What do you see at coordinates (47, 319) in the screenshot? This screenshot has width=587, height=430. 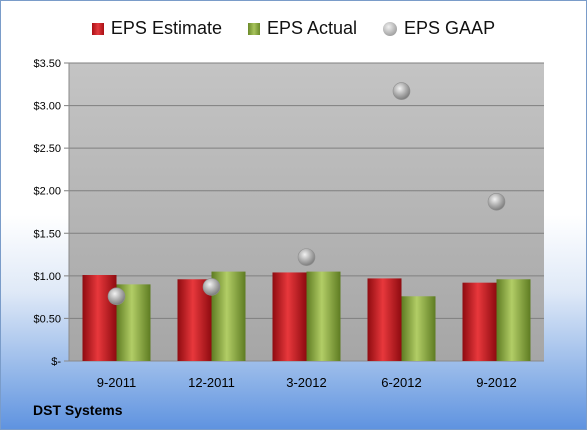 I see `y-tick-label: $0.50` at bounding box center [47, 319].